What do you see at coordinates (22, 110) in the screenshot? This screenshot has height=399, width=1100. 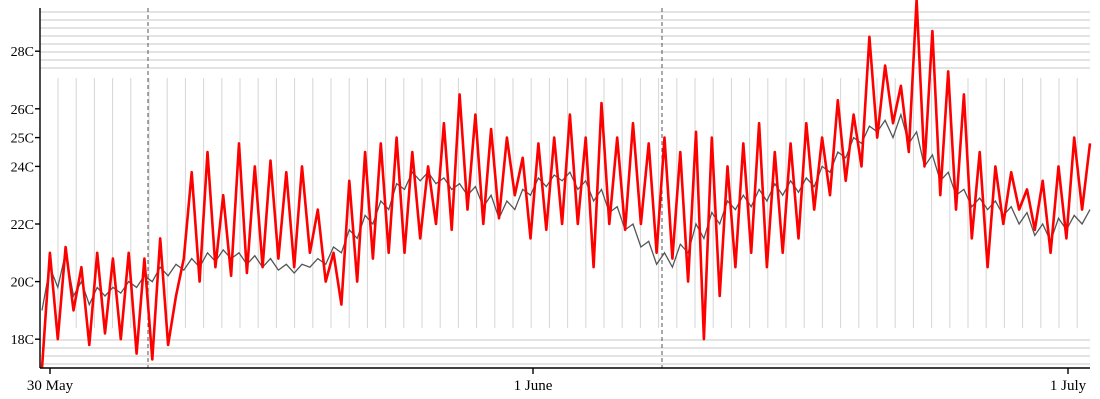 I see `y-tick-label: 26C` at bounding box center [22, 110].